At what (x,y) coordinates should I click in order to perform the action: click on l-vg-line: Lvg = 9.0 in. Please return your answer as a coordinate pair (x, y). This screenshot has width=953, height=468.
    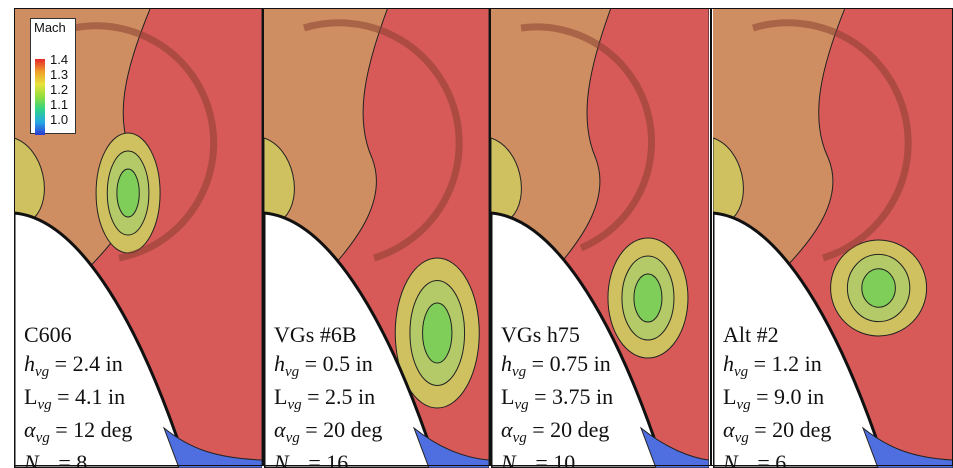
    Looking at the image, I should click on (774, 398).